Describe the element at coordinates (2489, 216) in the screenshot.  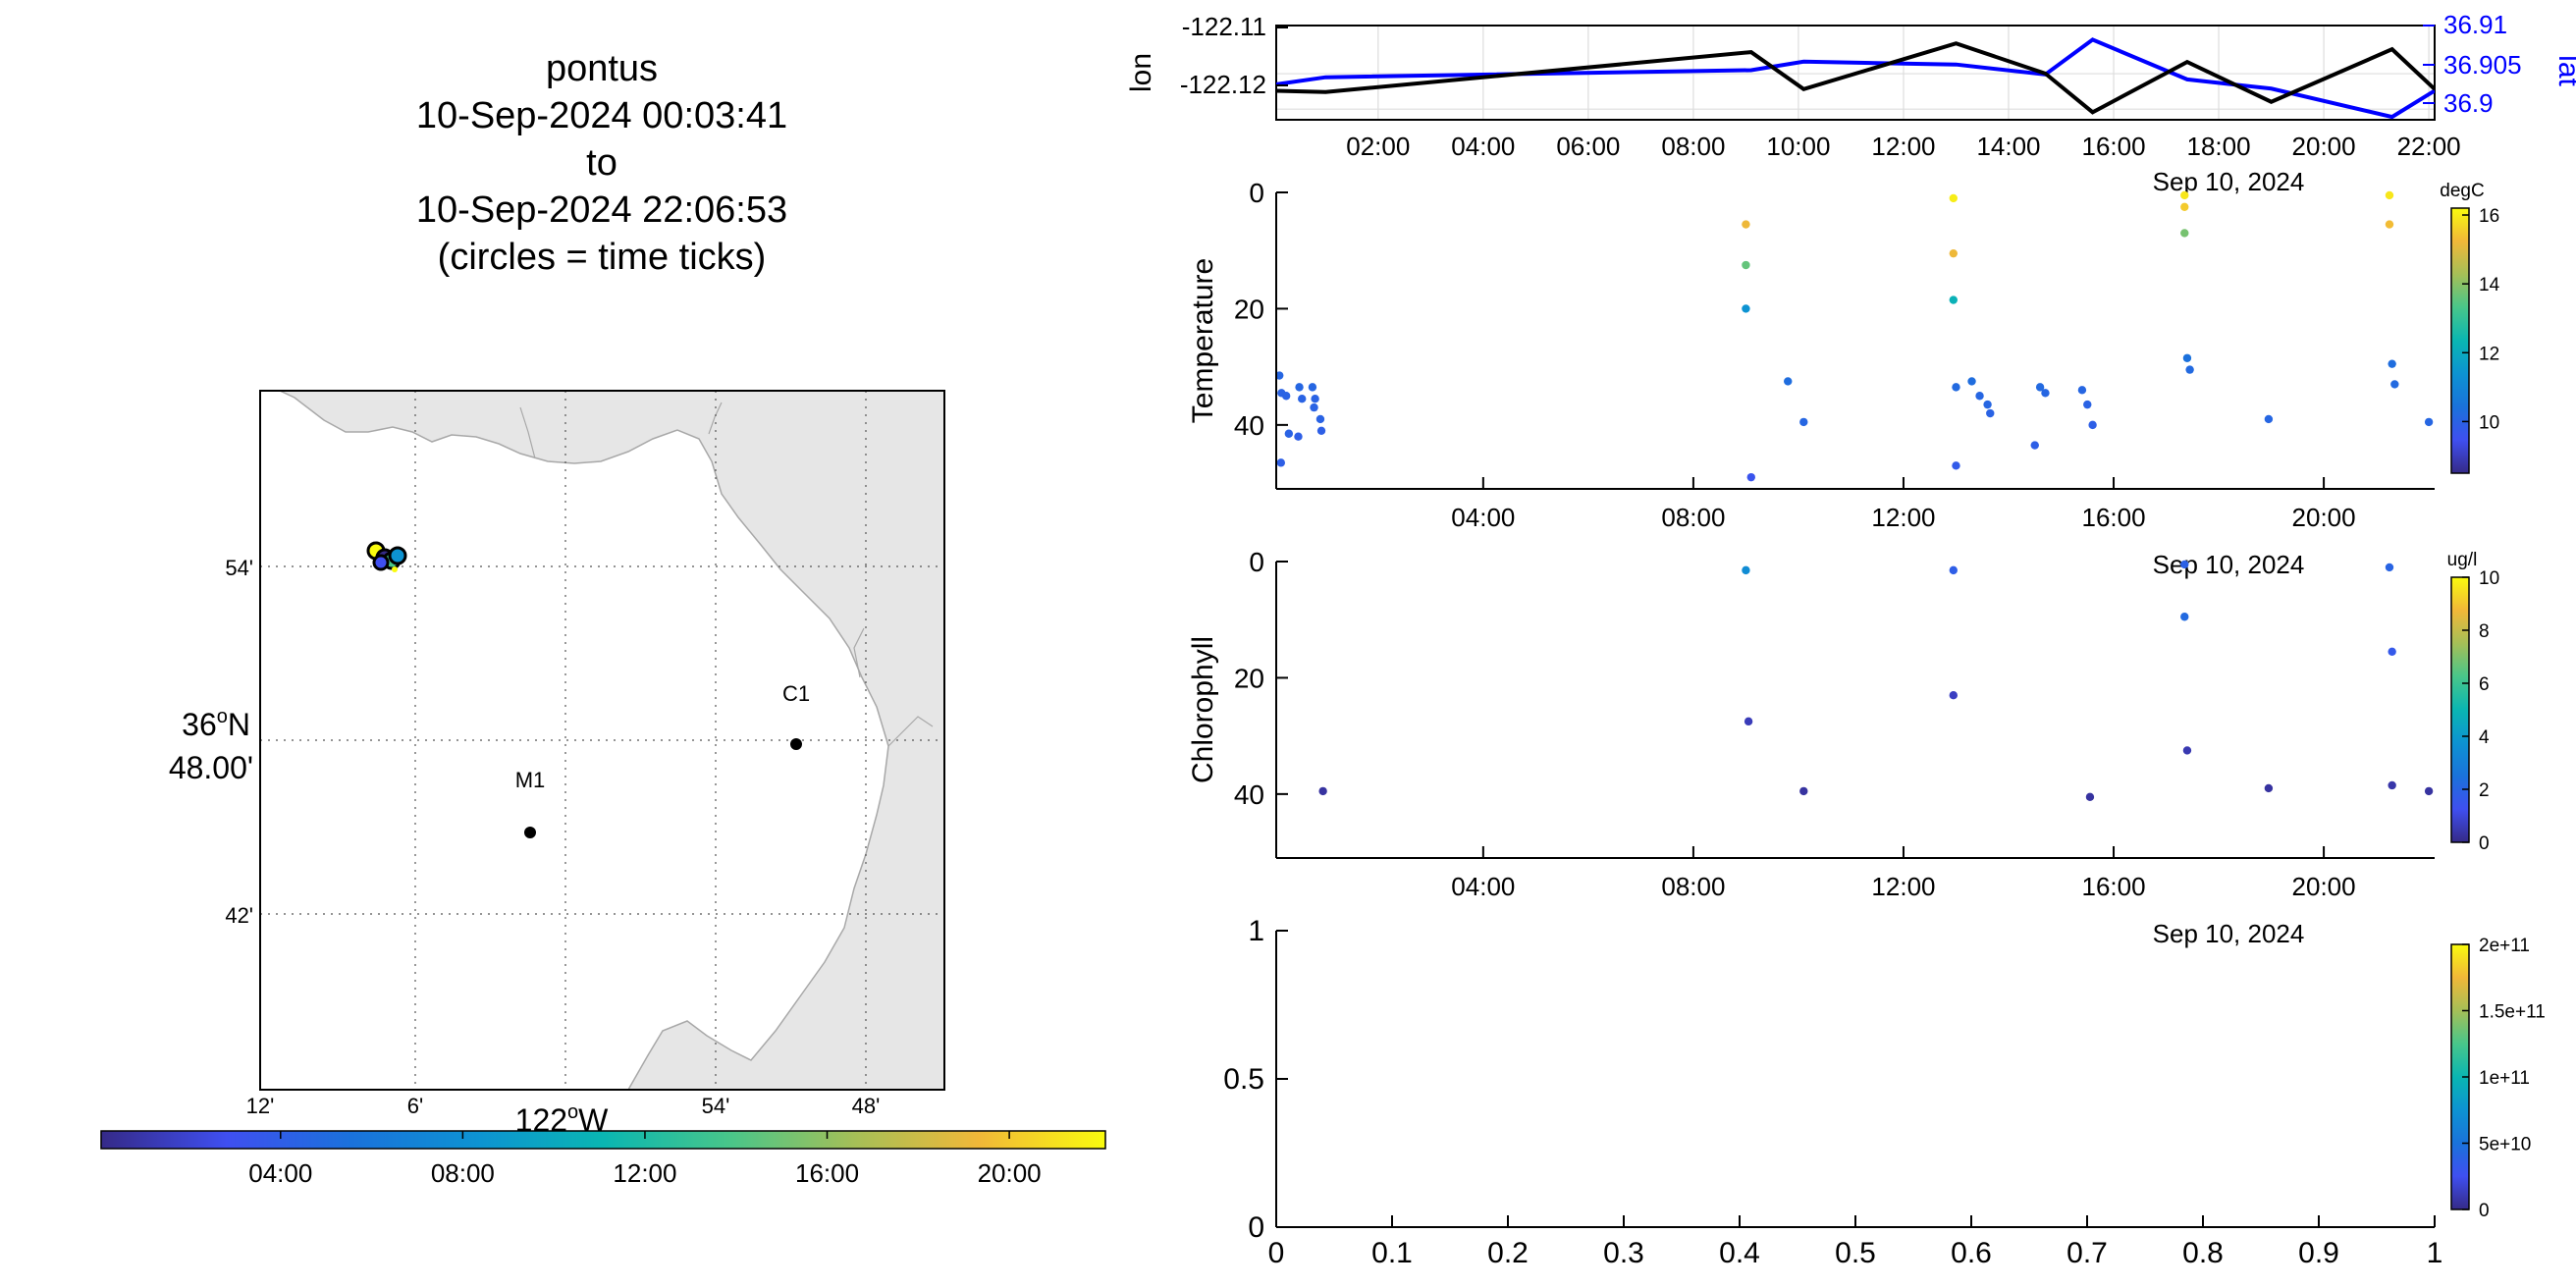
I see `colorbar-tick-label: 16` at that location.